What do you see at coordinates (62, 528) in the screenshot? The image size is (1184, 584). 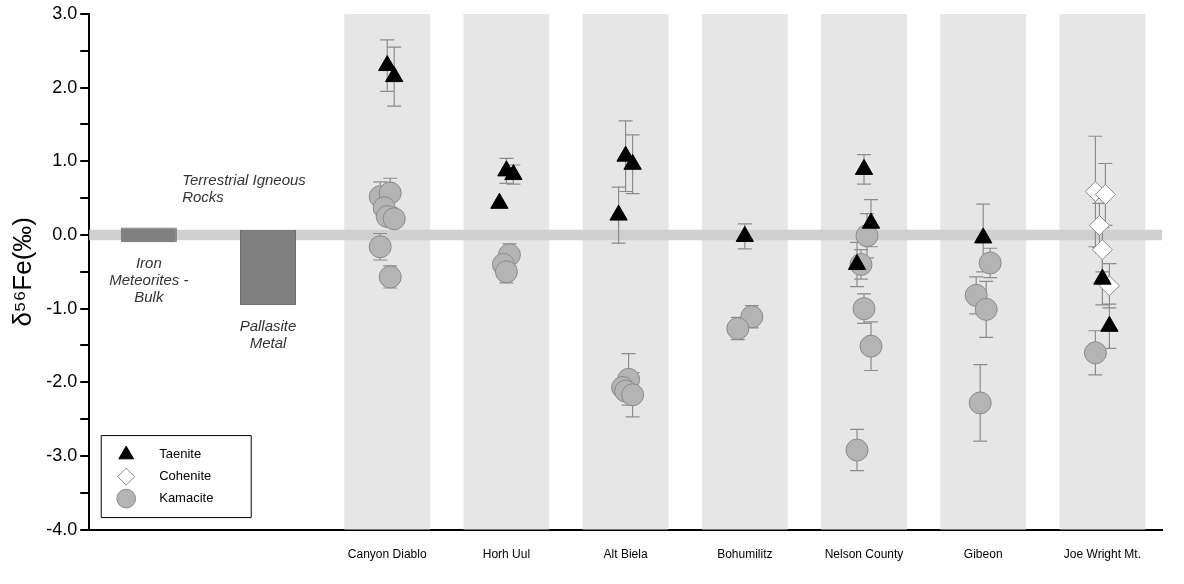 I see `y-tick-label: -4.0` at bounding box center [62, 528].